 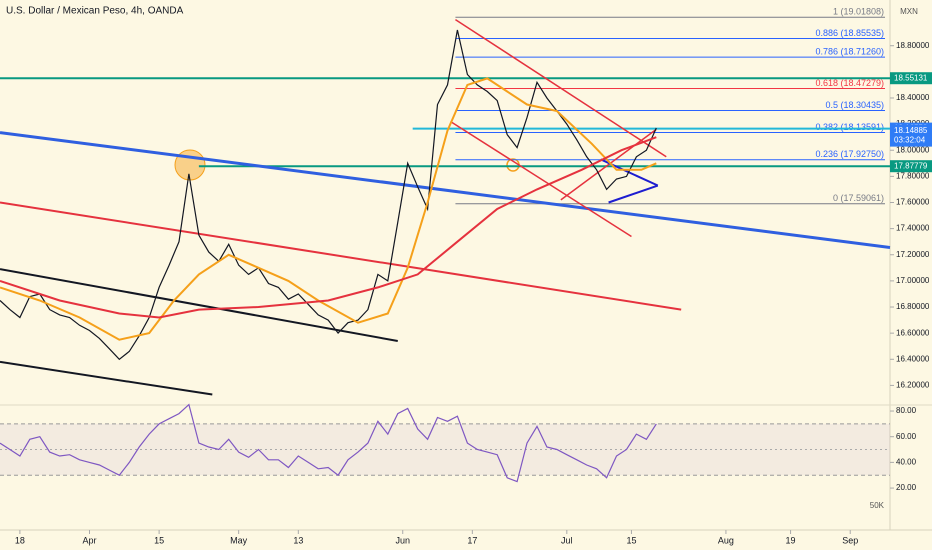 I want to click on y-tick-label: 18.40000, so click(x=913, y=97).